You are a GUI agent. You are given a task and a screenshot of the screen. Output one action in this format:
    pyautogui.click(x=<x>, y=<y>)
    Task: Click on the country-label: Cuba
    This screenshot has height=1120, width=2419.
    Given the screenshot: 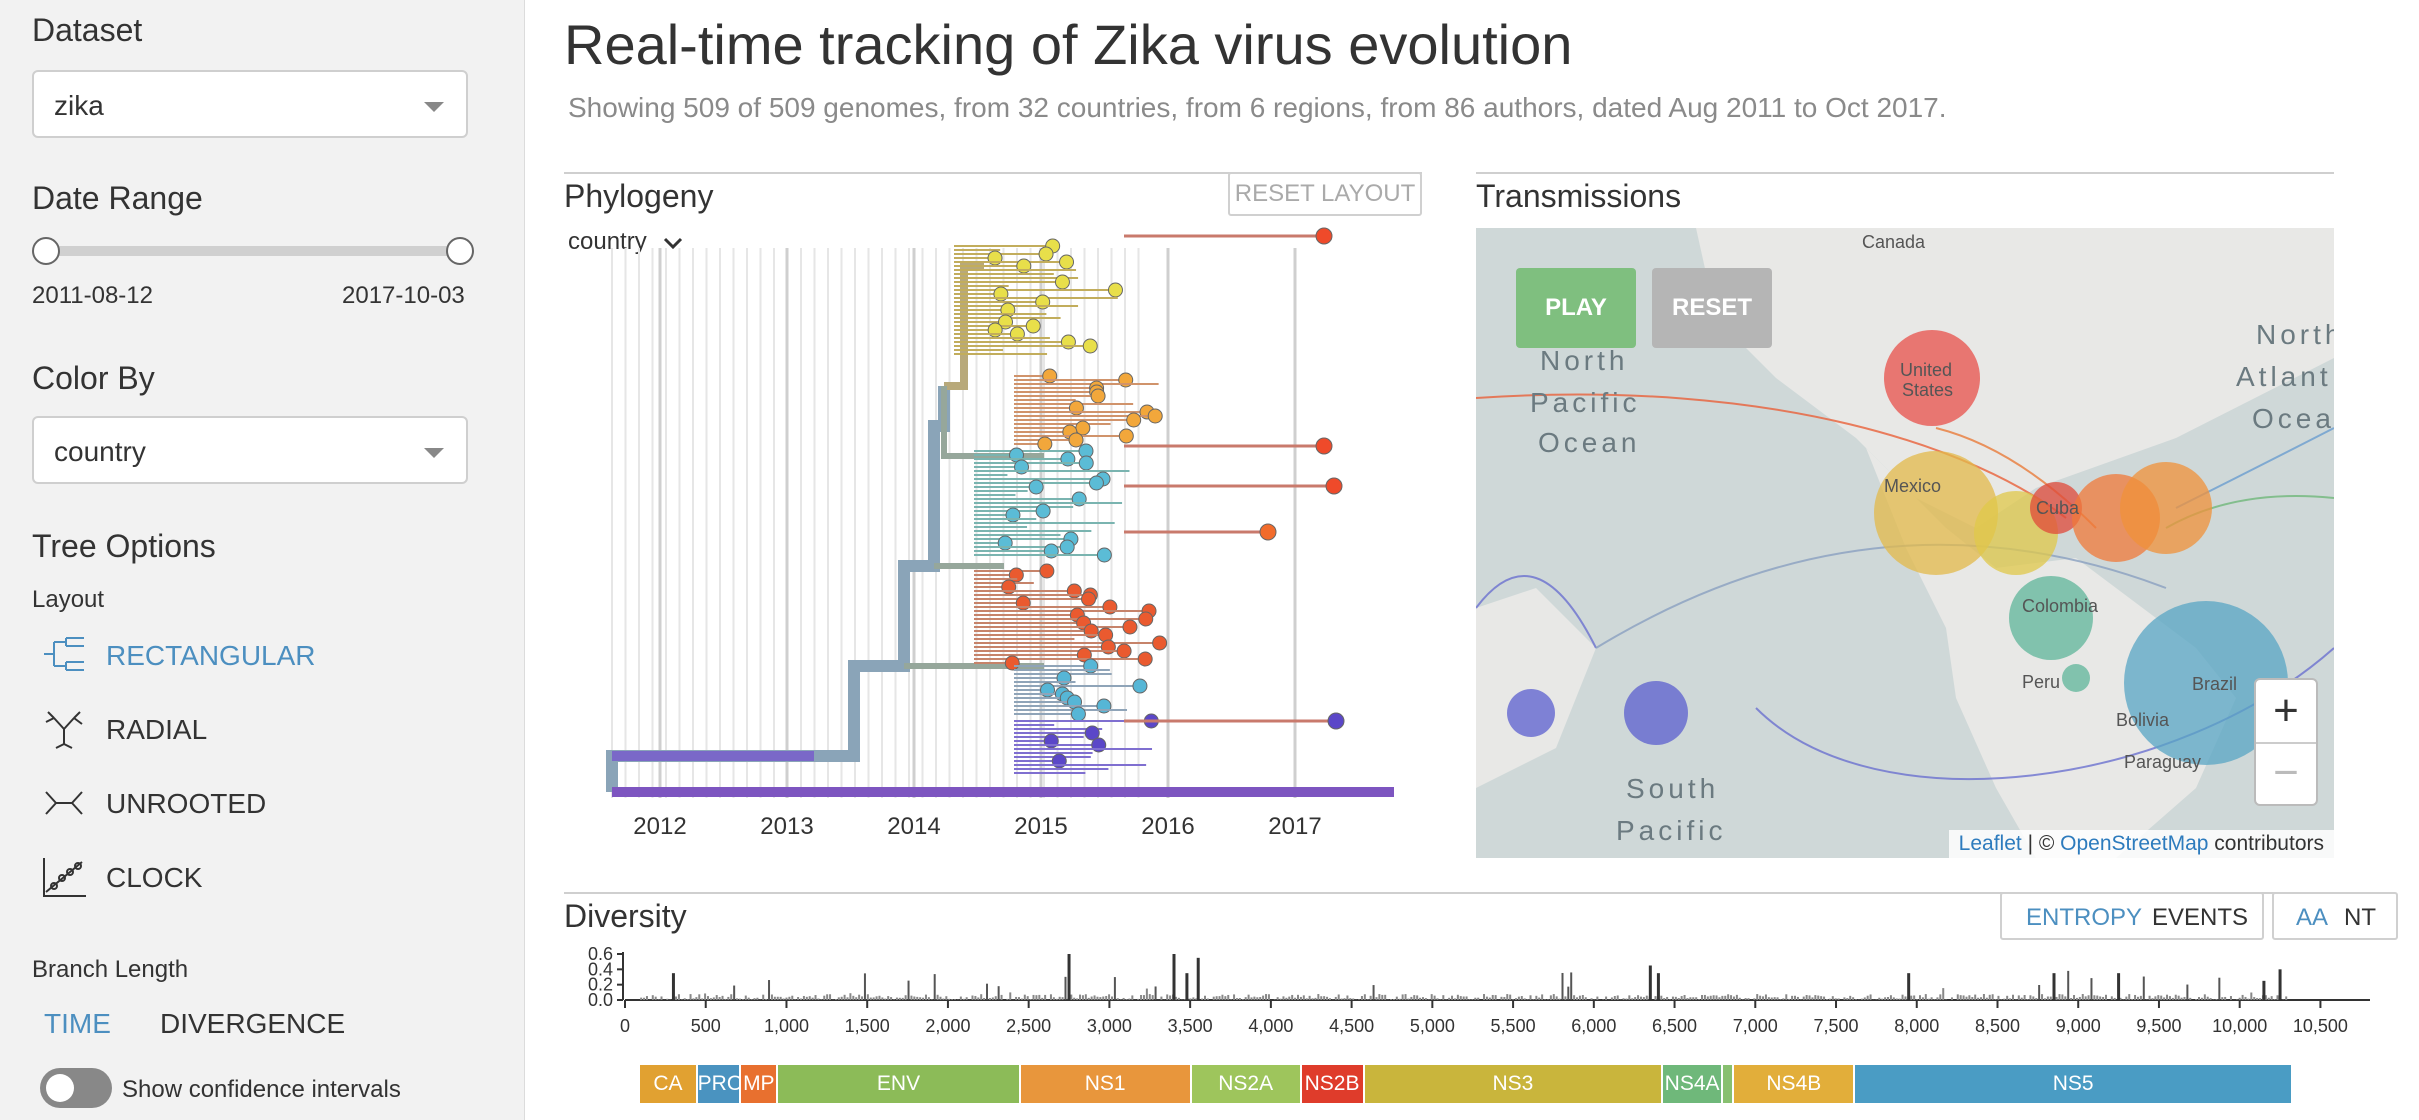 What is the action you would take?
    pyautogui.click(x=2058, y=508)
    